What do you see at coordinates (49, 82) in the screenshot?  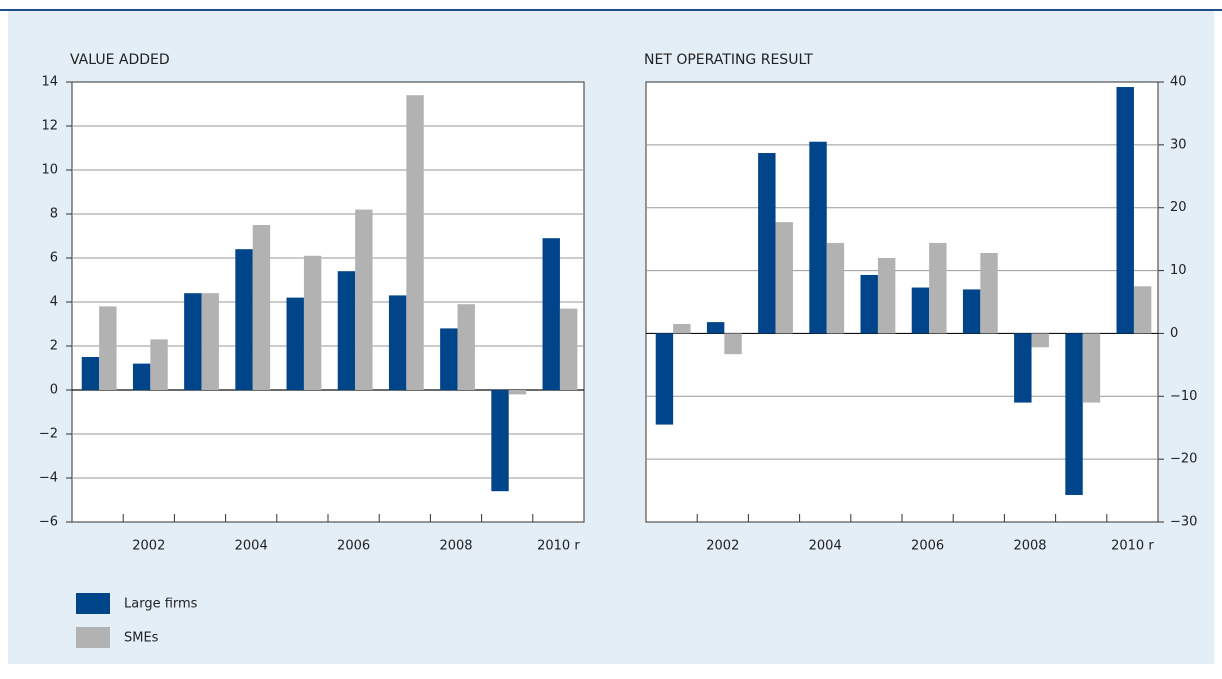 I see `y-tick-label: 14` at bounding box center [49, 82].